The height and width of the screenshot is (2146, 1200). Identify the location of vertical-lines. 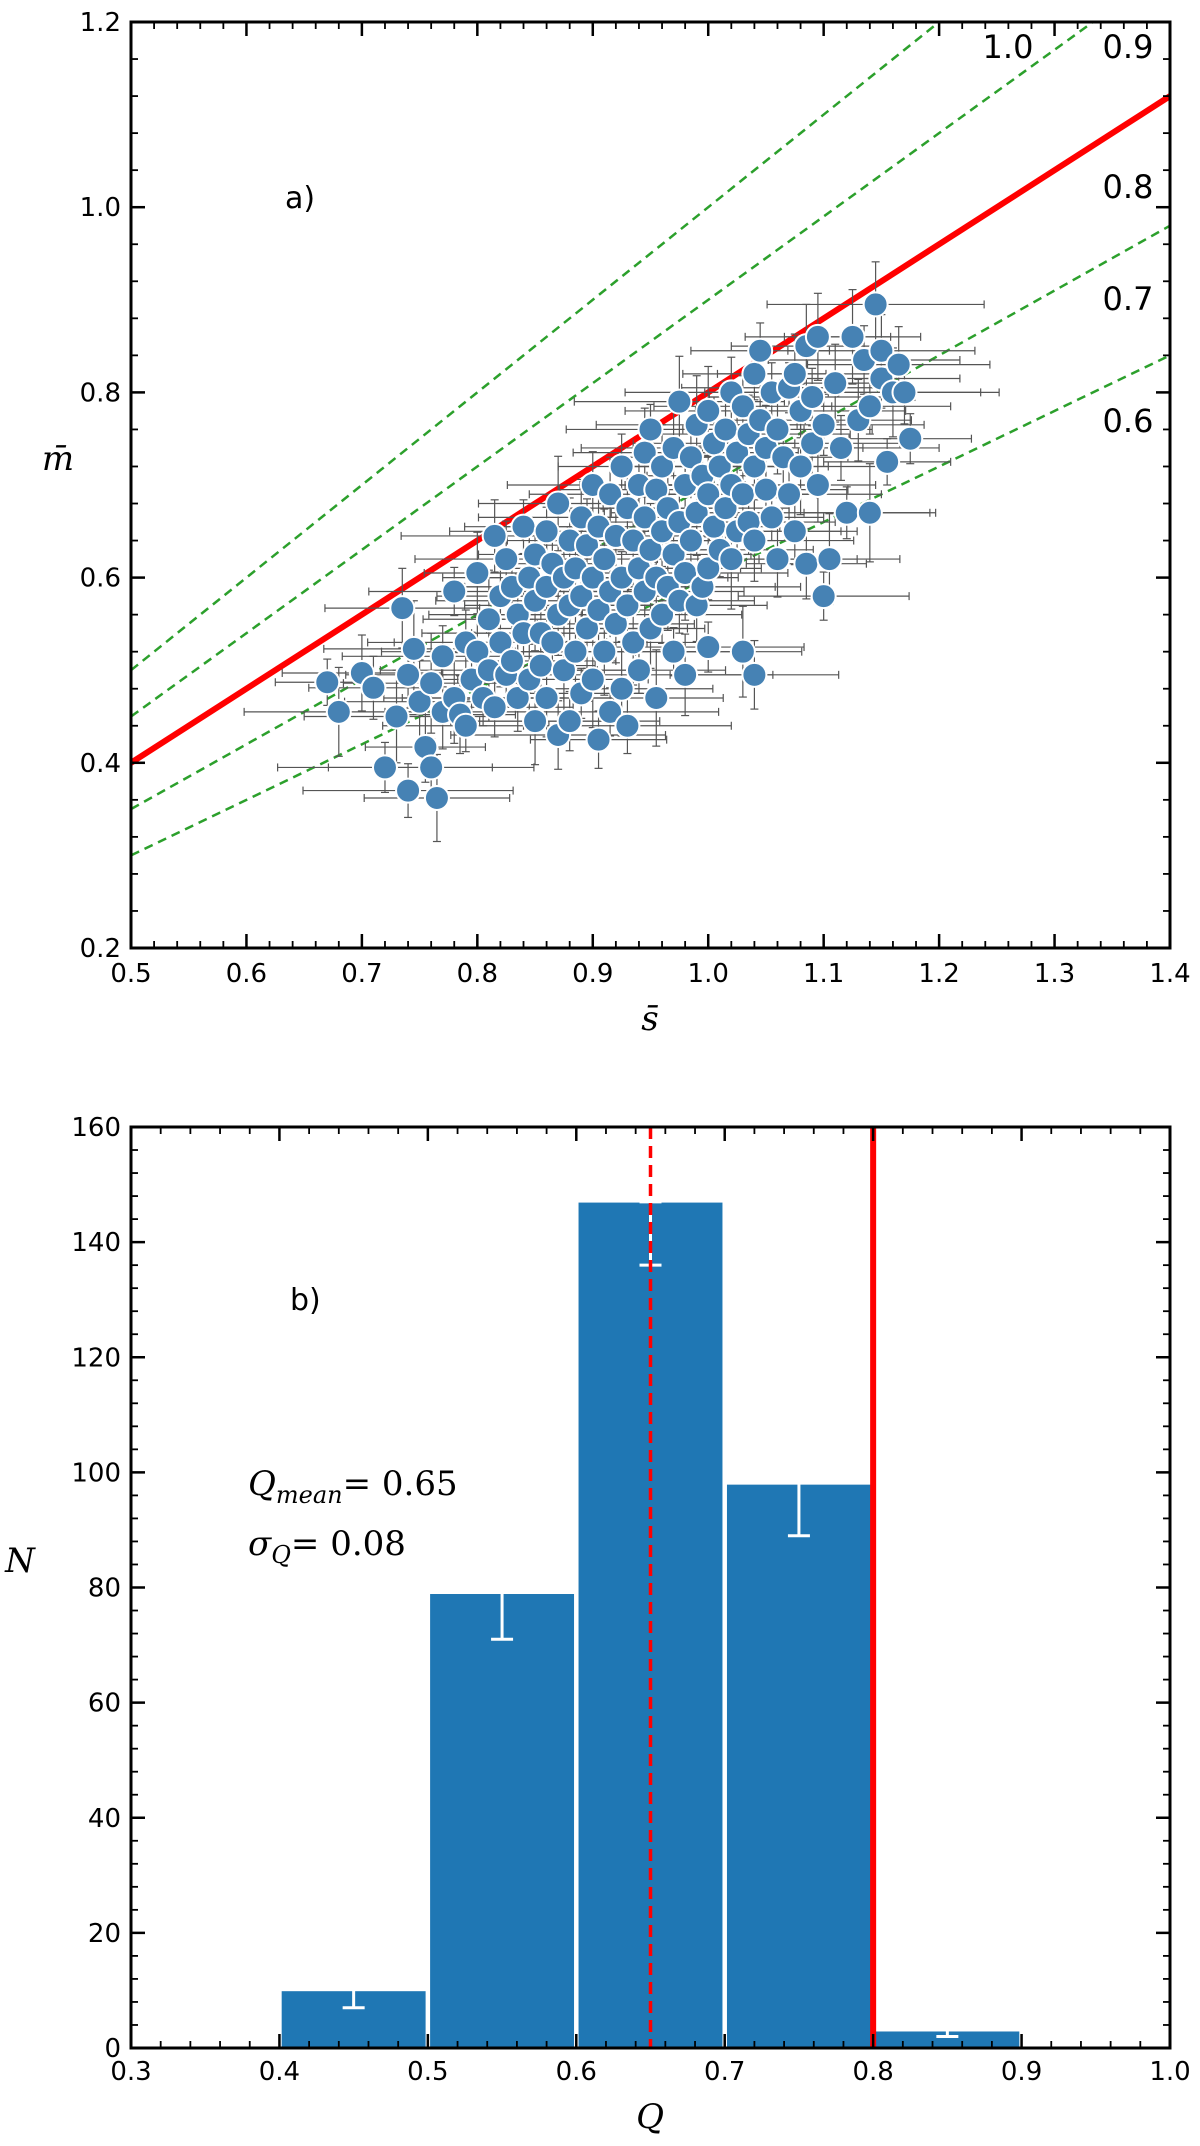
(762, 1587).